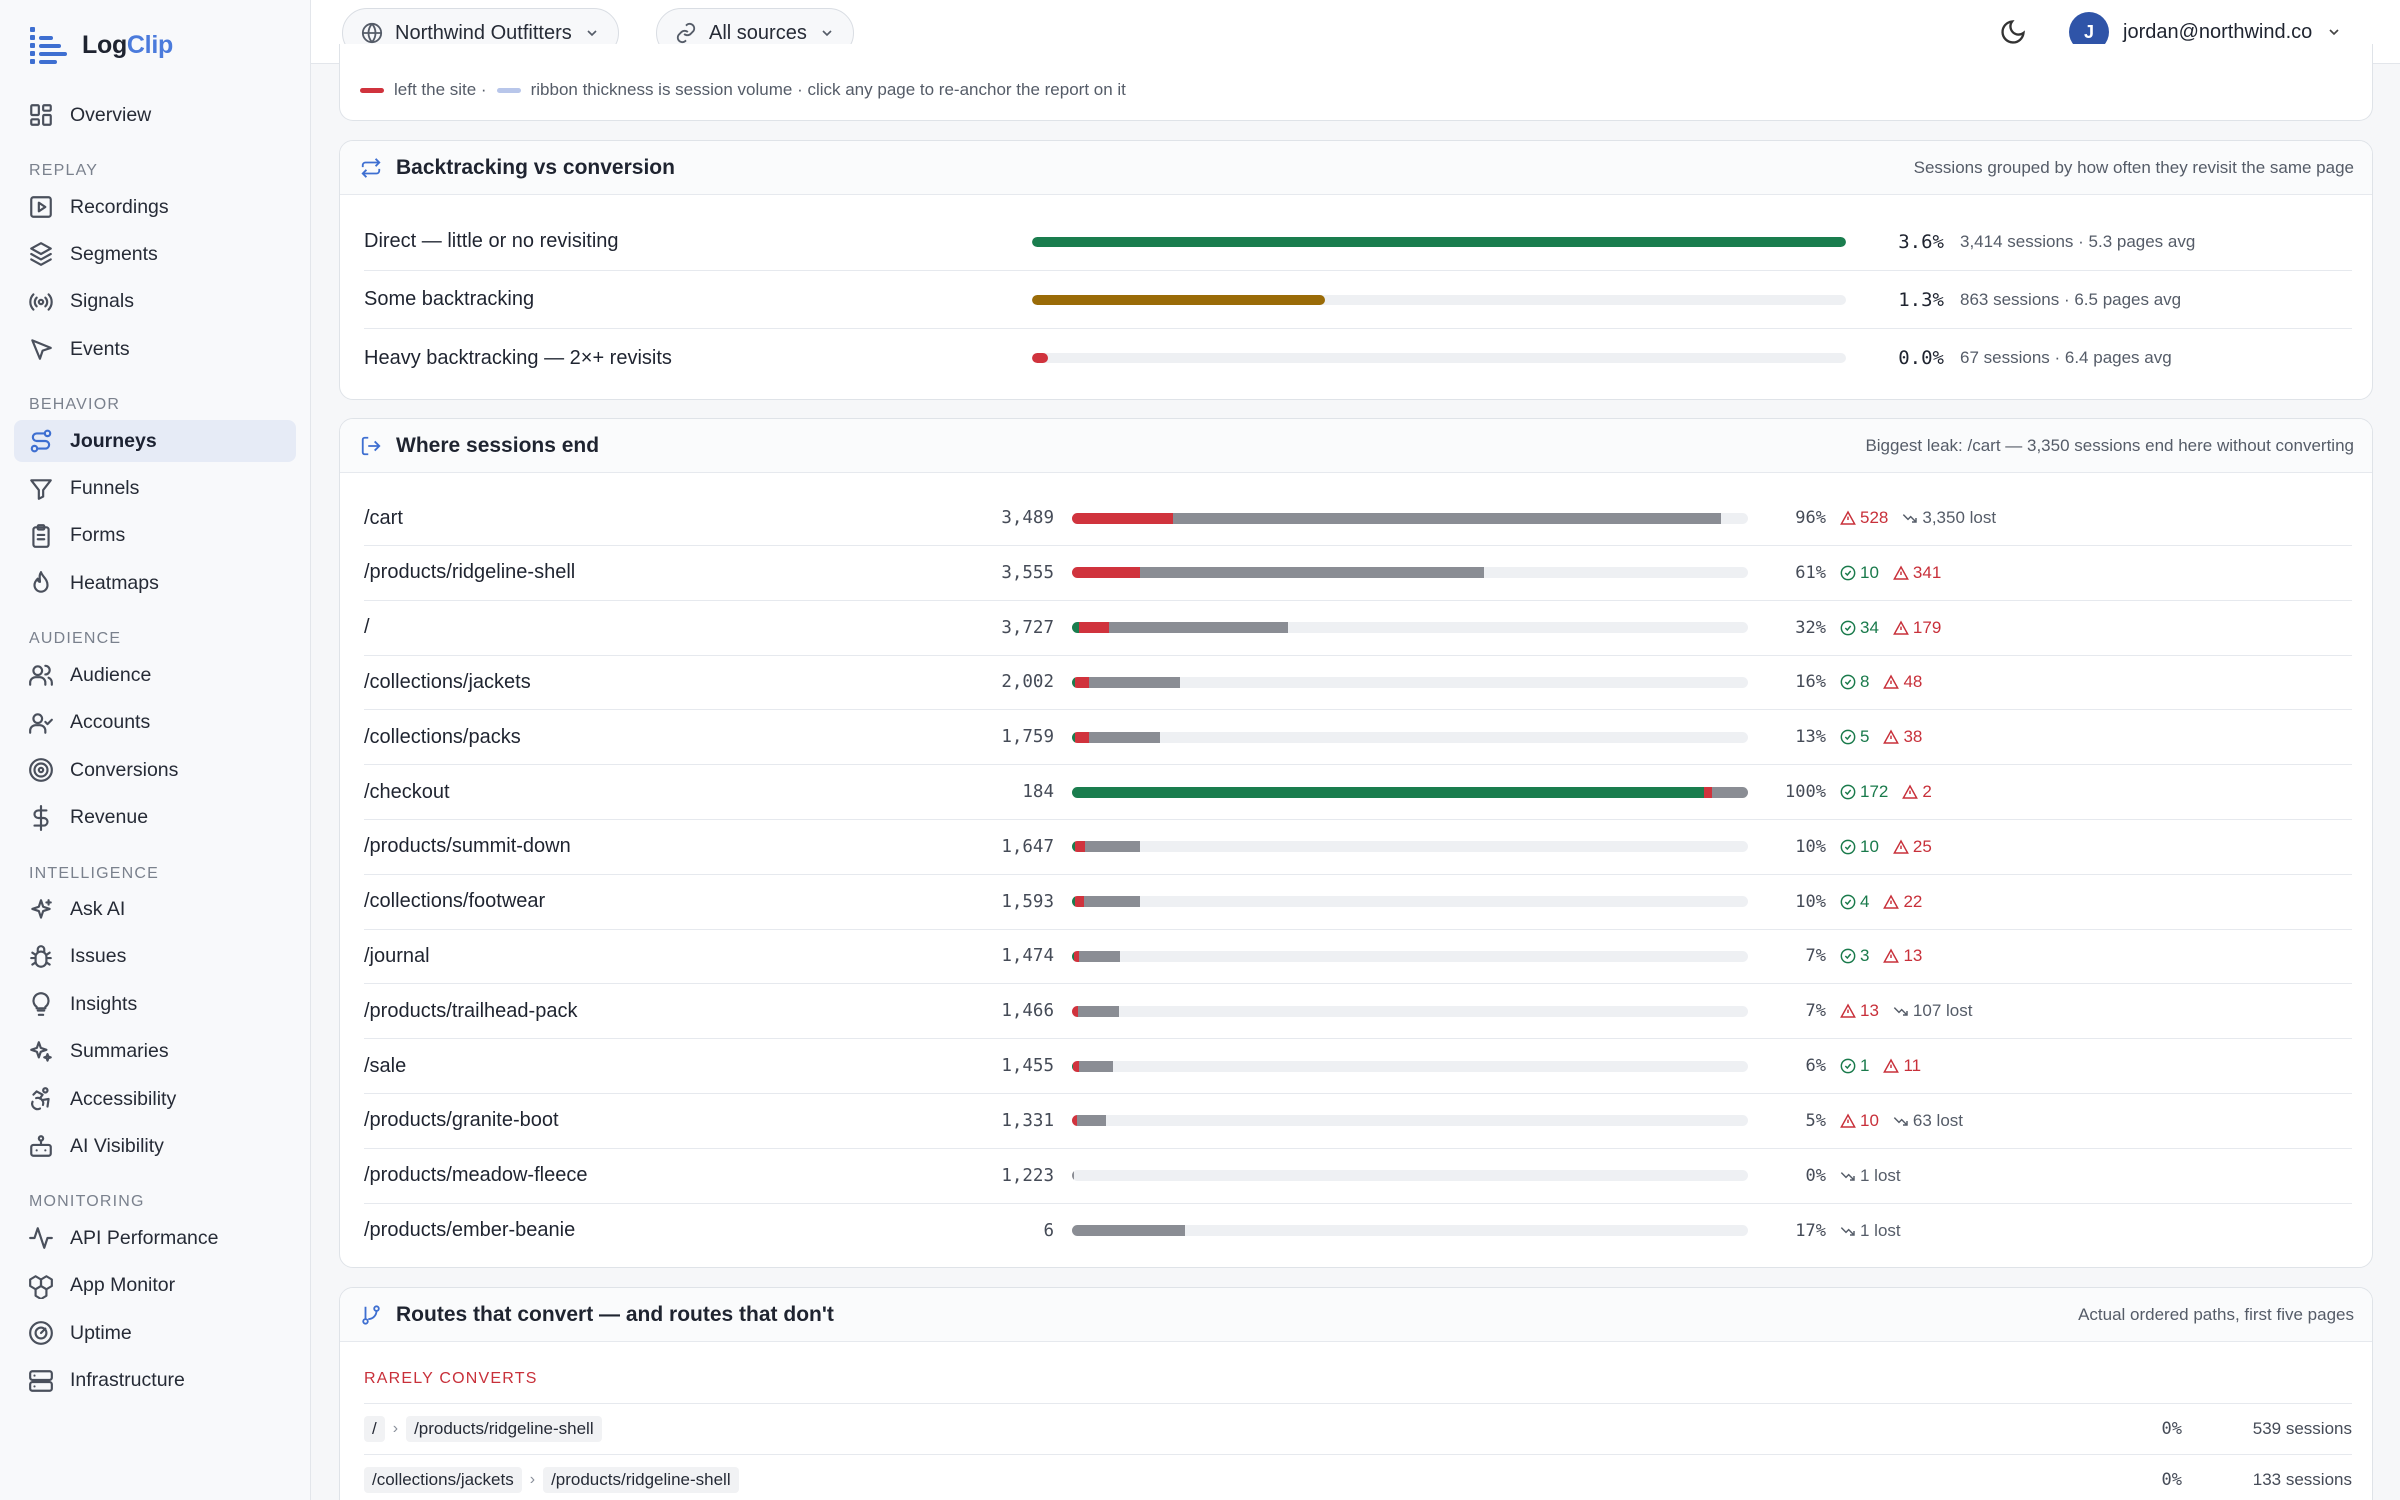 The width and height of the screenshot is (2400, 1500). I want to click on exit-rate: 32%, so click(1810, 627).